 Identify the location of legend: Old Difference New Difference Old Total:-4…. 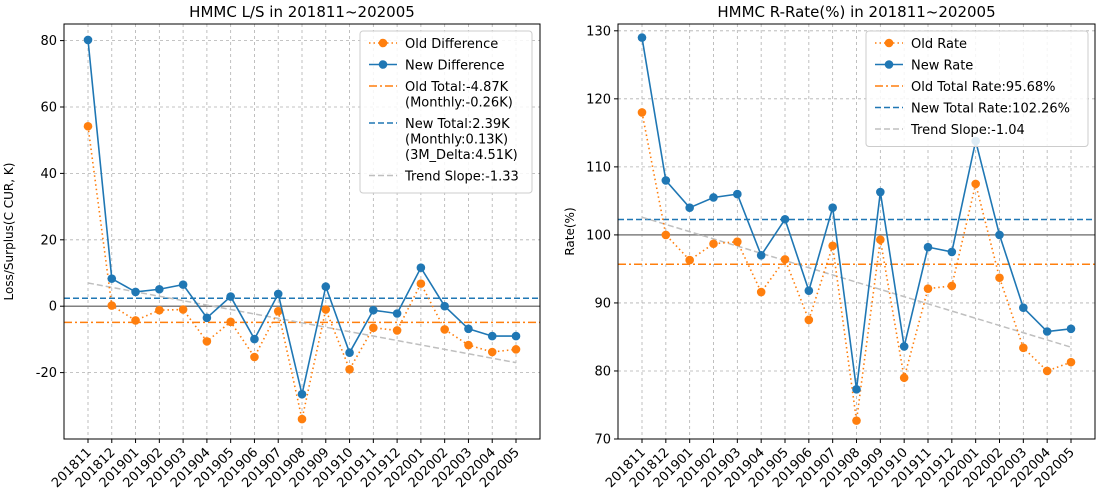
(446, 112).